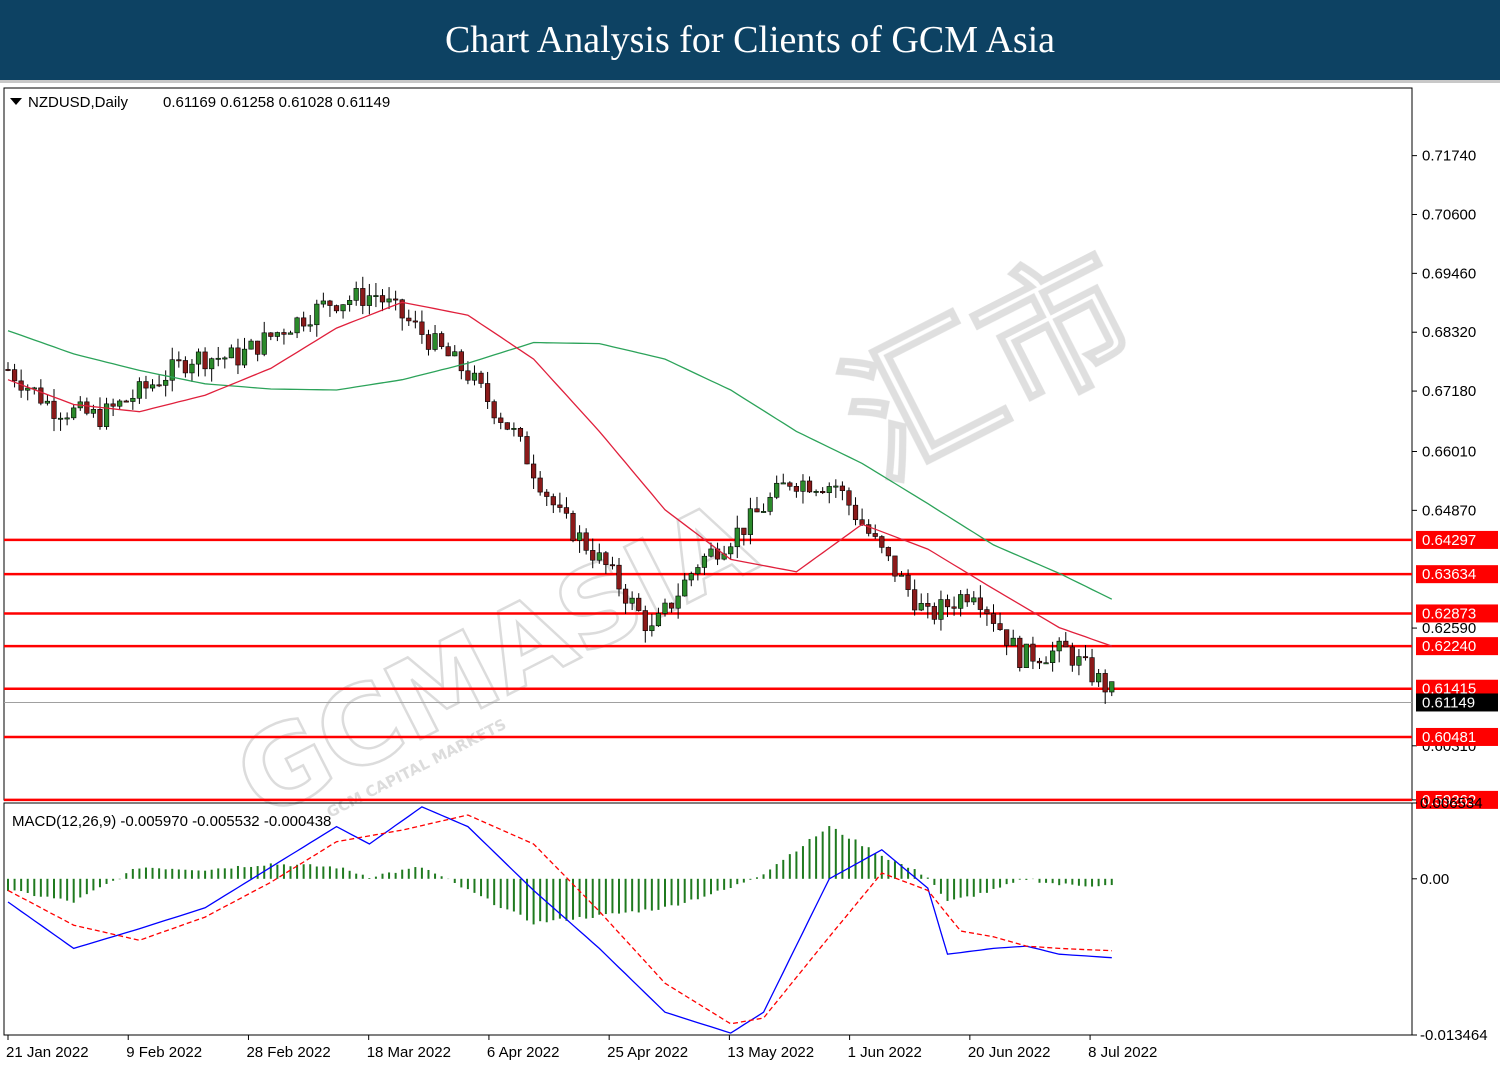  I want to click on time-tick-label-3: 18 Mar 2022, so click(409, 1052).